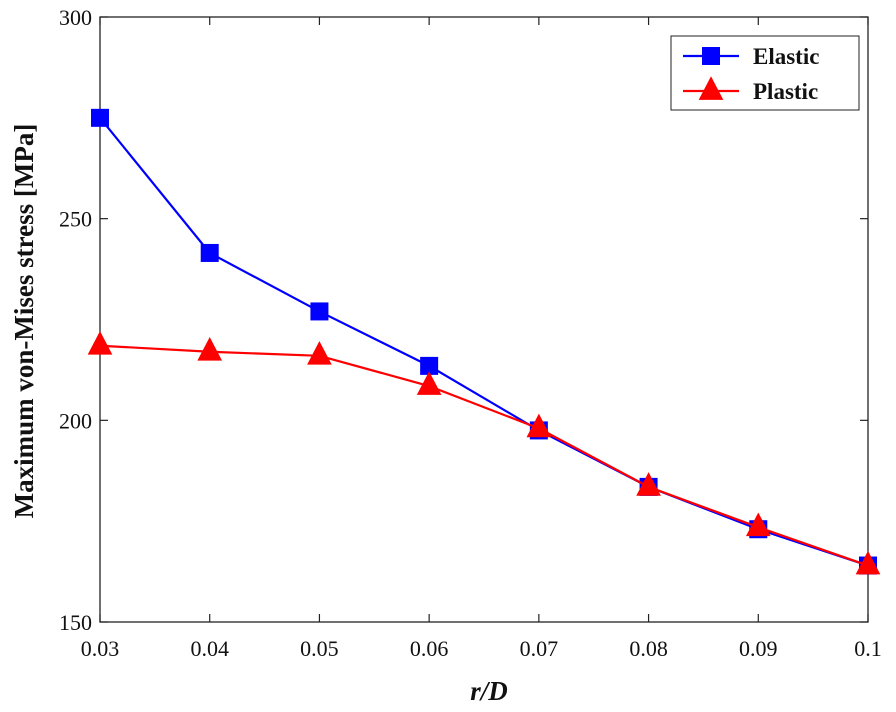 This screenshot has width=896, height=712. Describe the element at coordinates (75, 622) in the screenshot. I see `y-tick-label: 150` at that location.